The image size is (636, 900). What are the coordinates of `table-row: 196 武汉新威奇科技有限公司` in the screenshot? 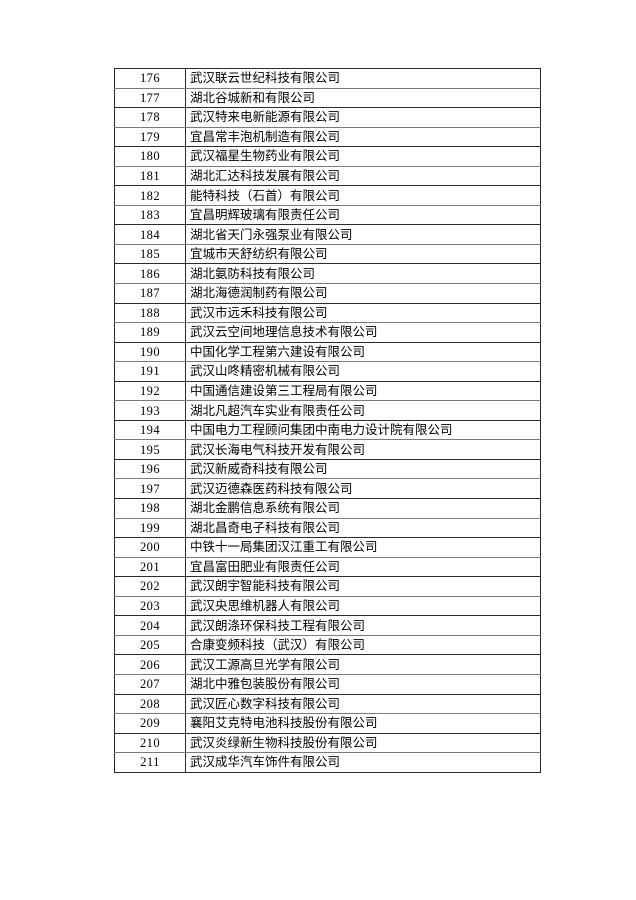 It's located at (327, 469).